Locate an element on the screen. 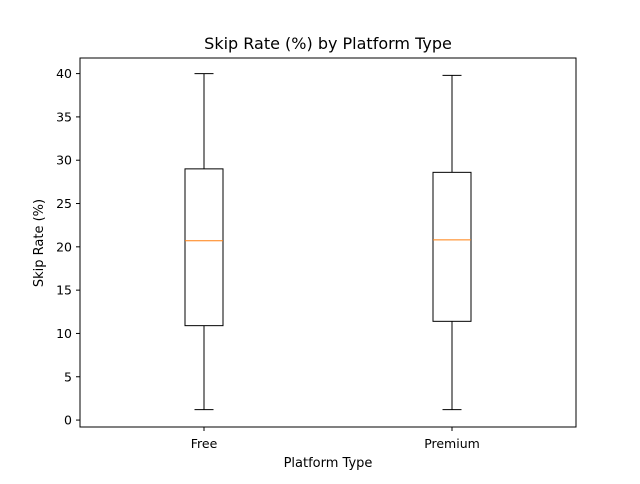 The image size is (640, 484). y-tick-label: 5 is located at coordinates (68, 376).